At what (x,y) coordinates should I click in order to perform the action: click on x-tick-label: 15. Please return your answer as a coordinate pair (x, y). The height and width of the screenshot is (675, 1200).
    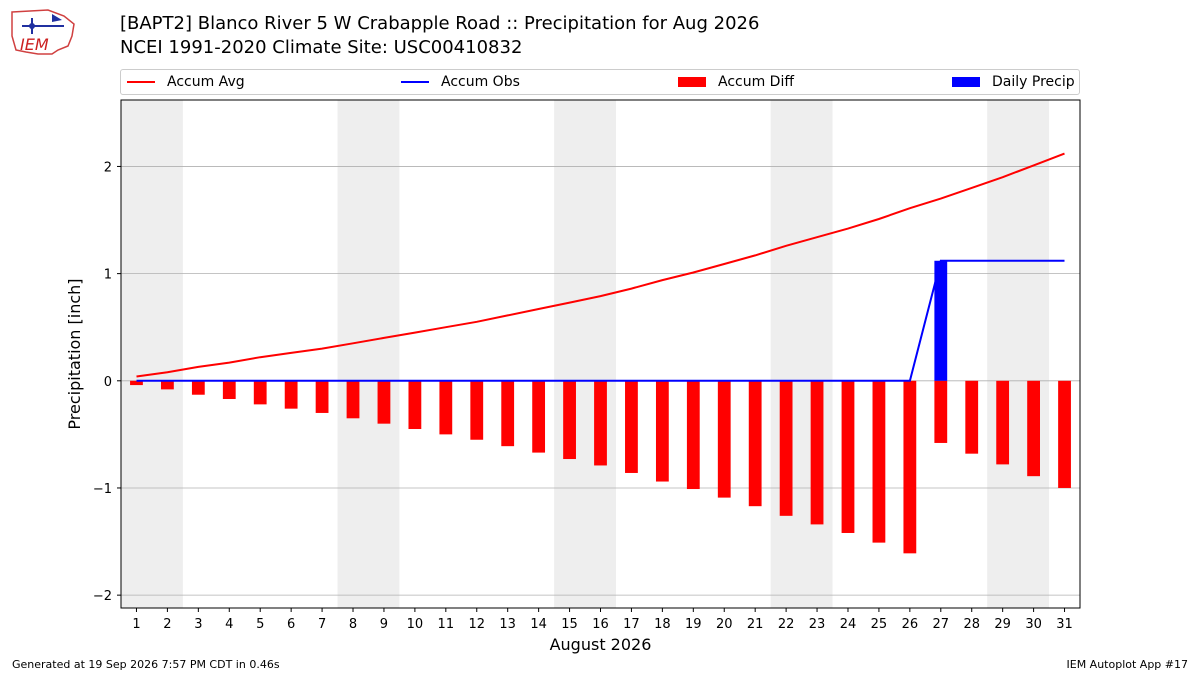
    Looking at the image, I should click on (569, 624).